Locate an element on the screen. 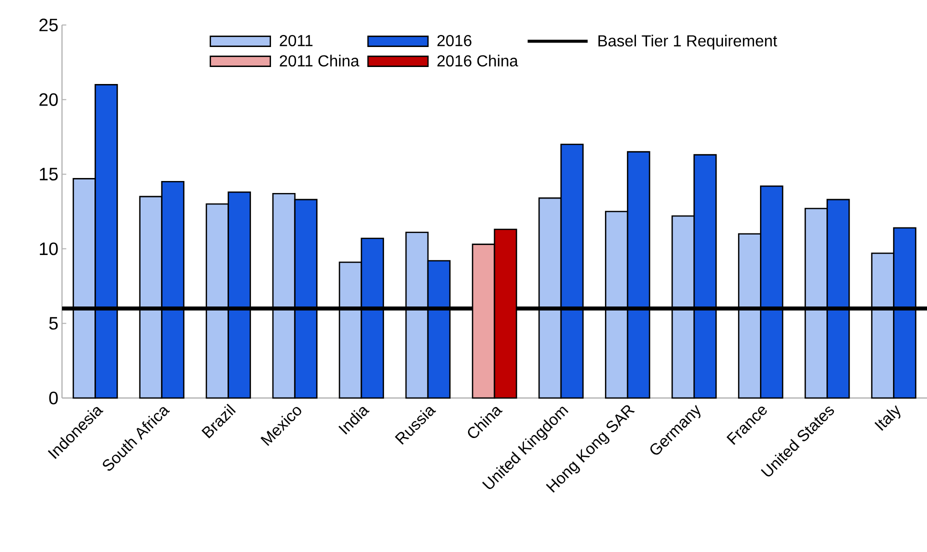  legend-label: 2016 is located at coordinates (454, 40).